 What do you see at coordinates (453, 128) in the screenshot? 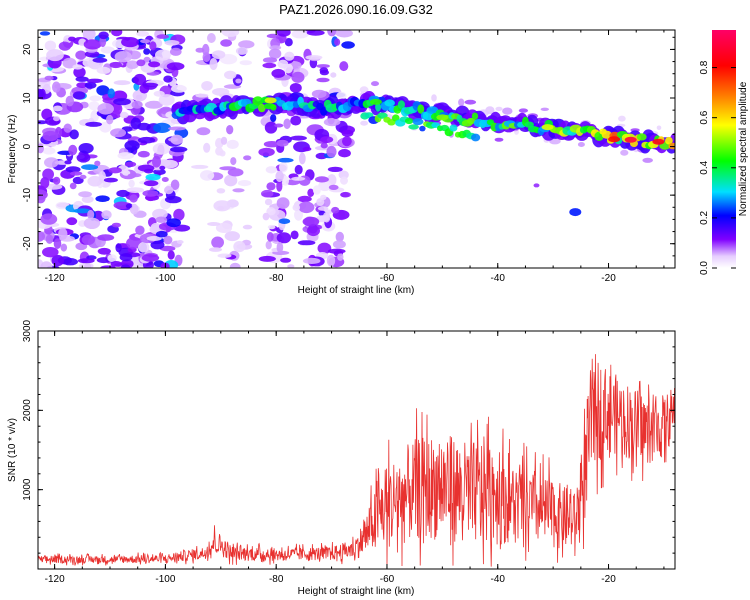
I see `ridge-branch` at bounding box center [453, 128].